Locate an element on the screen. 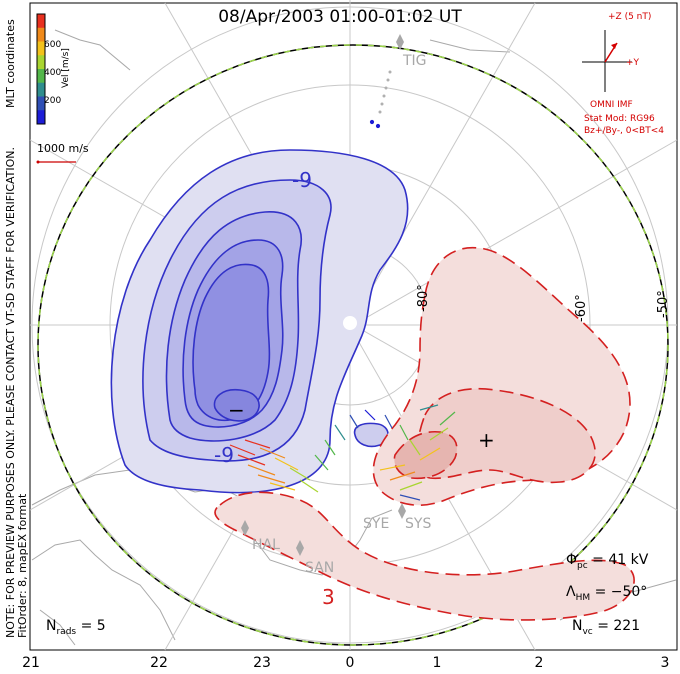  nrads-symbol: N is located at coordinates (51, 626).